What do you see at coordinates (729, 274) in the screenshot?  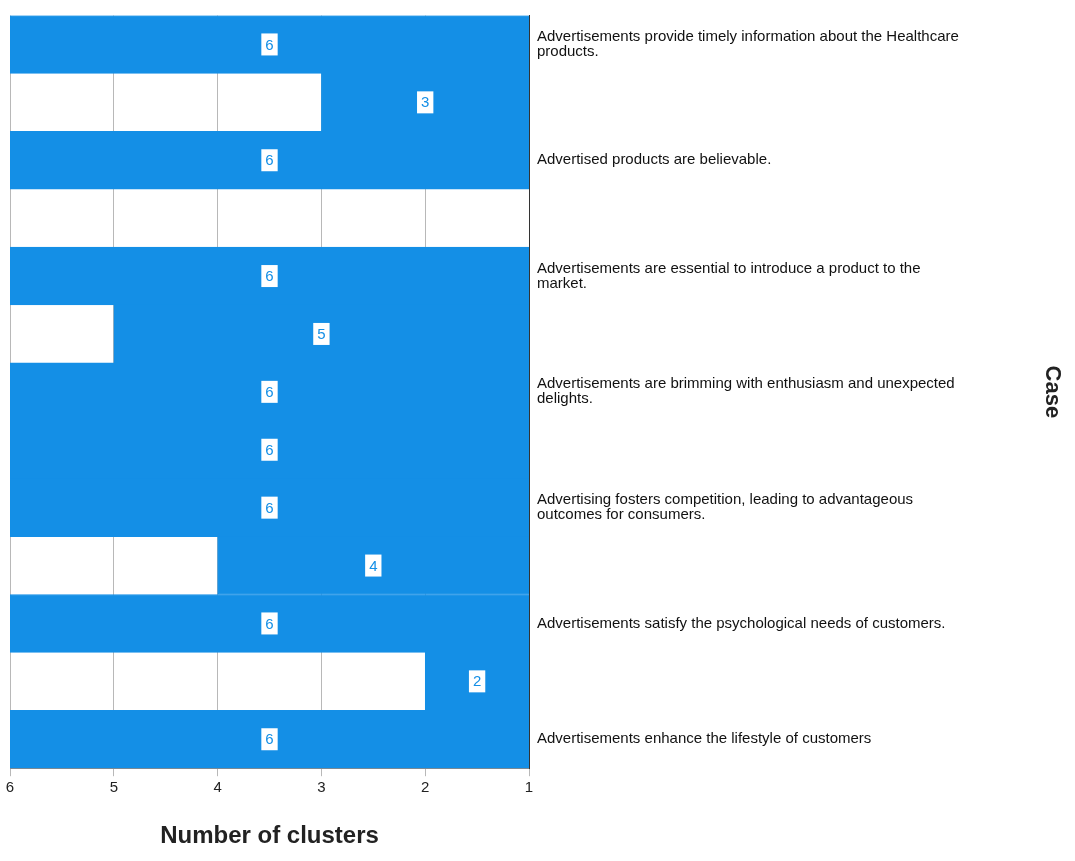 I see `y-tick-label: Advertisements are essential to introduce a product to the market.` at bounding box center [729, 274].